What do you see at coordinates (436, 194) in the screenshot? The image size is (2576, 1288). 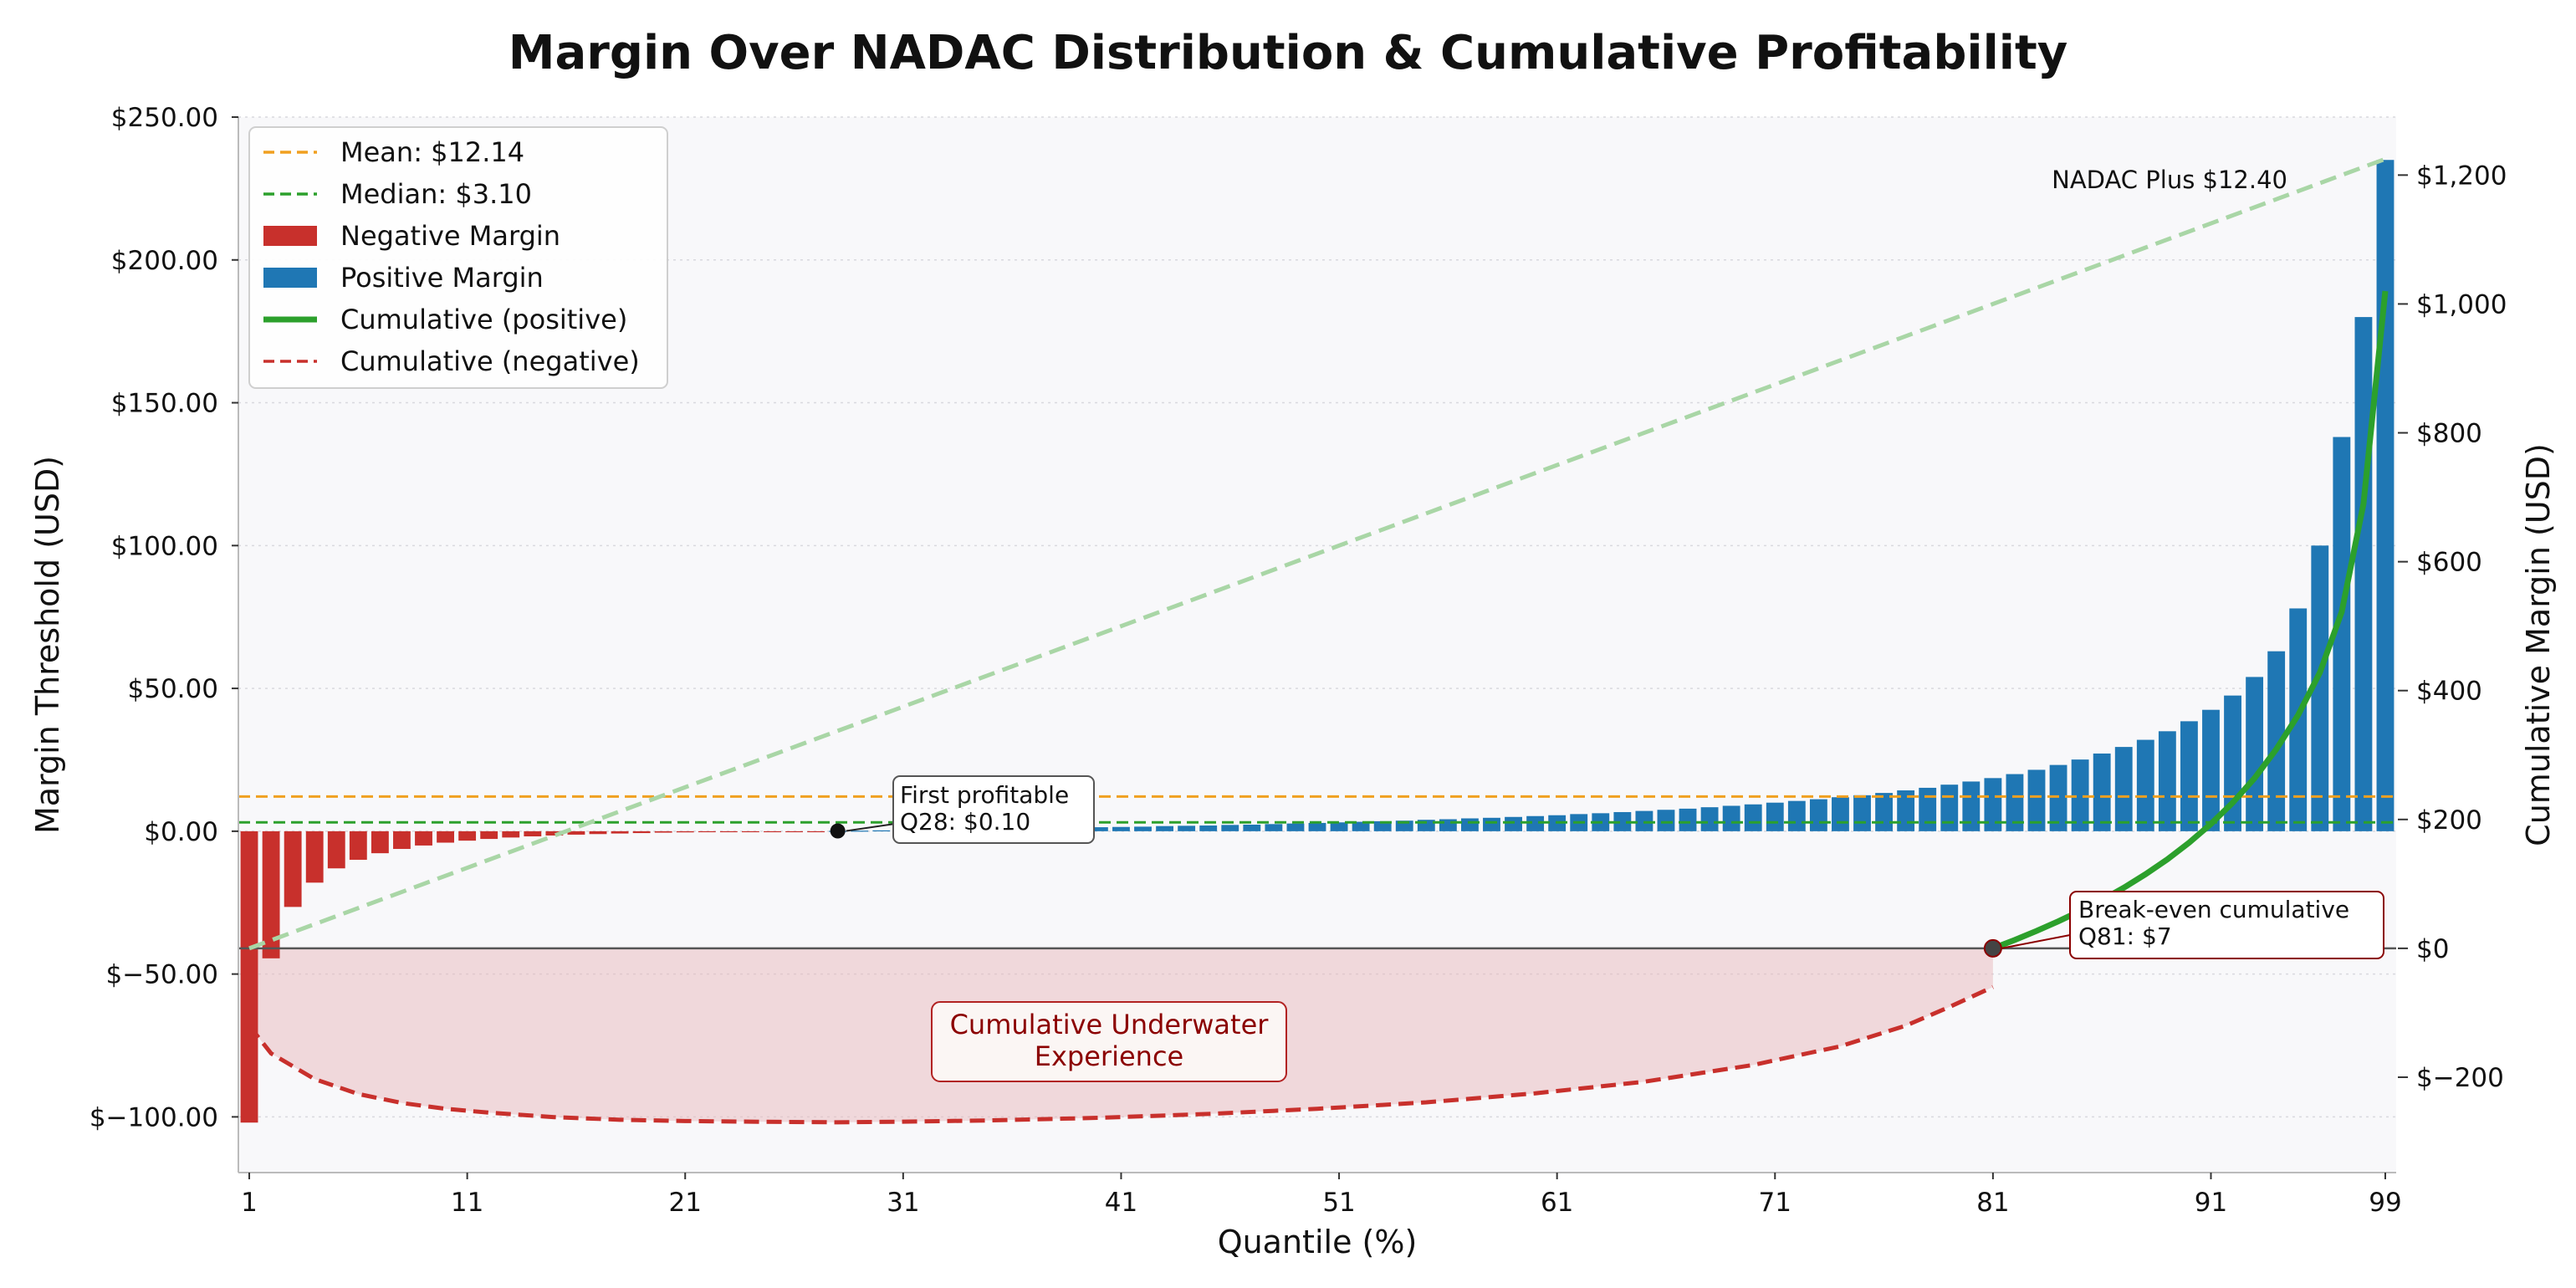 I see `legend-entry-label: Median: $3.10` at bounding box center [436, 194].